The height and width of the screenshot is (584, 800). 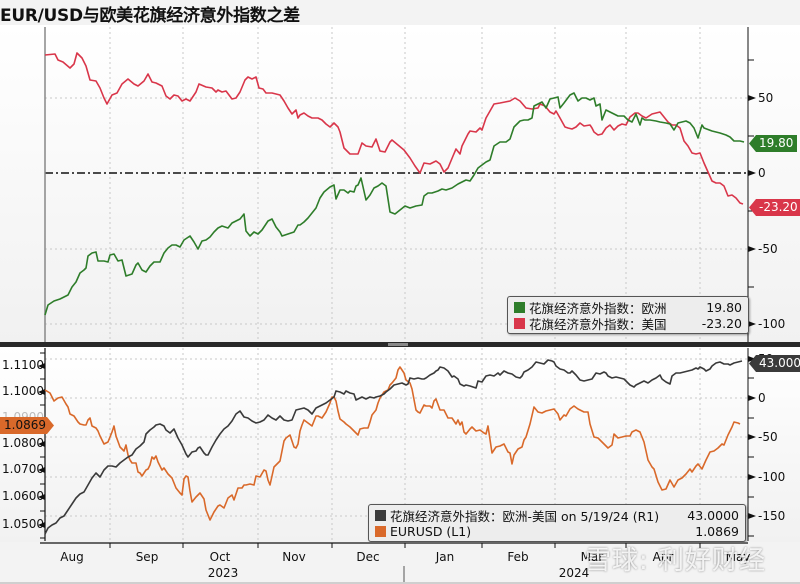 I want to click on left-y-tick: 1.0600, so click(x=23, y=496).